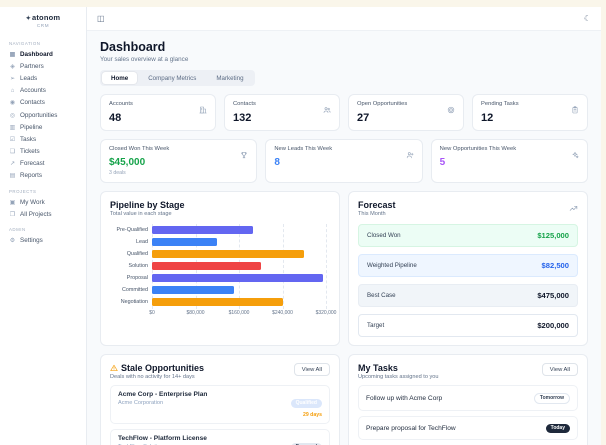 The width and height of the screenshot is (606, 445). What do you see at coordinates (468, 428) in the screenshot?
I see `task-item: Prepare proposal for TechFlow Today` at bounding box center [468, 428].